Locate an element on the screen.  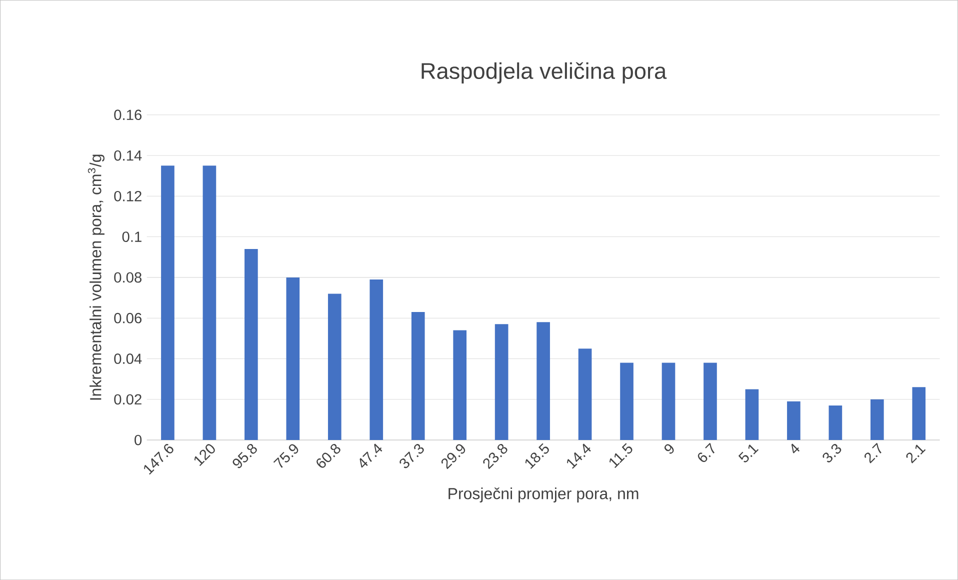
x-tick-label: 95.8 is located at coordinates (244, 456).